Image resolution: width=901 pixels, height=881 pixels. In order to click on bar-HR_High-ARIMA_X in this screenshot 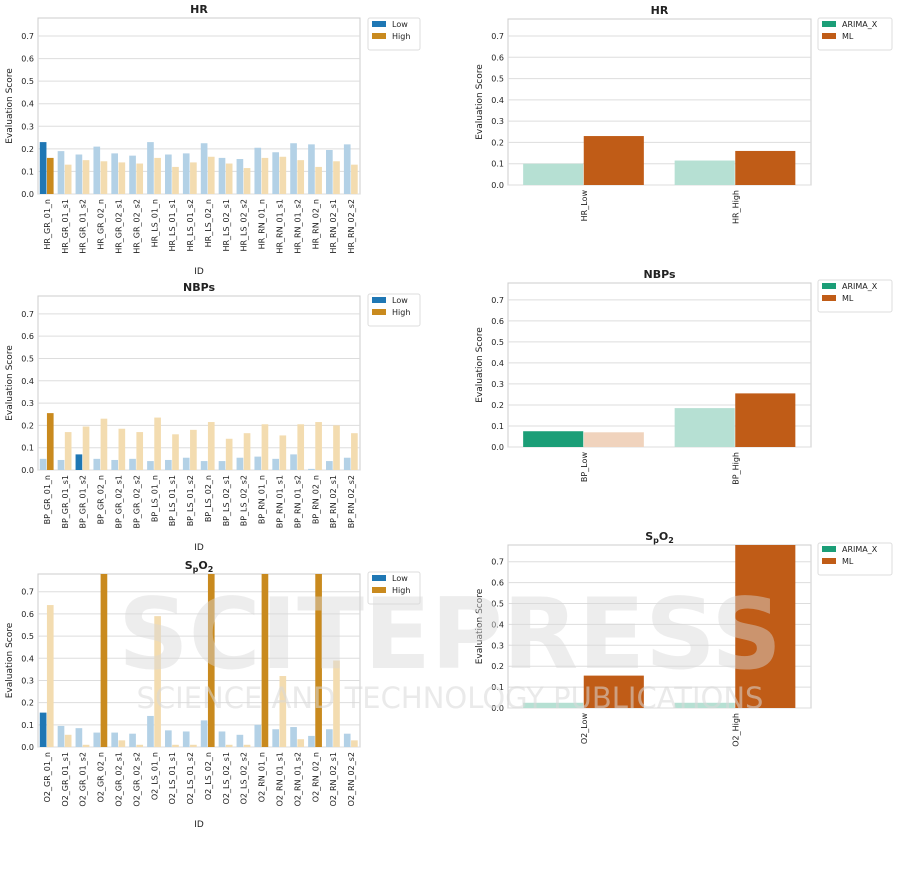, I will do `click(704, 172)`.